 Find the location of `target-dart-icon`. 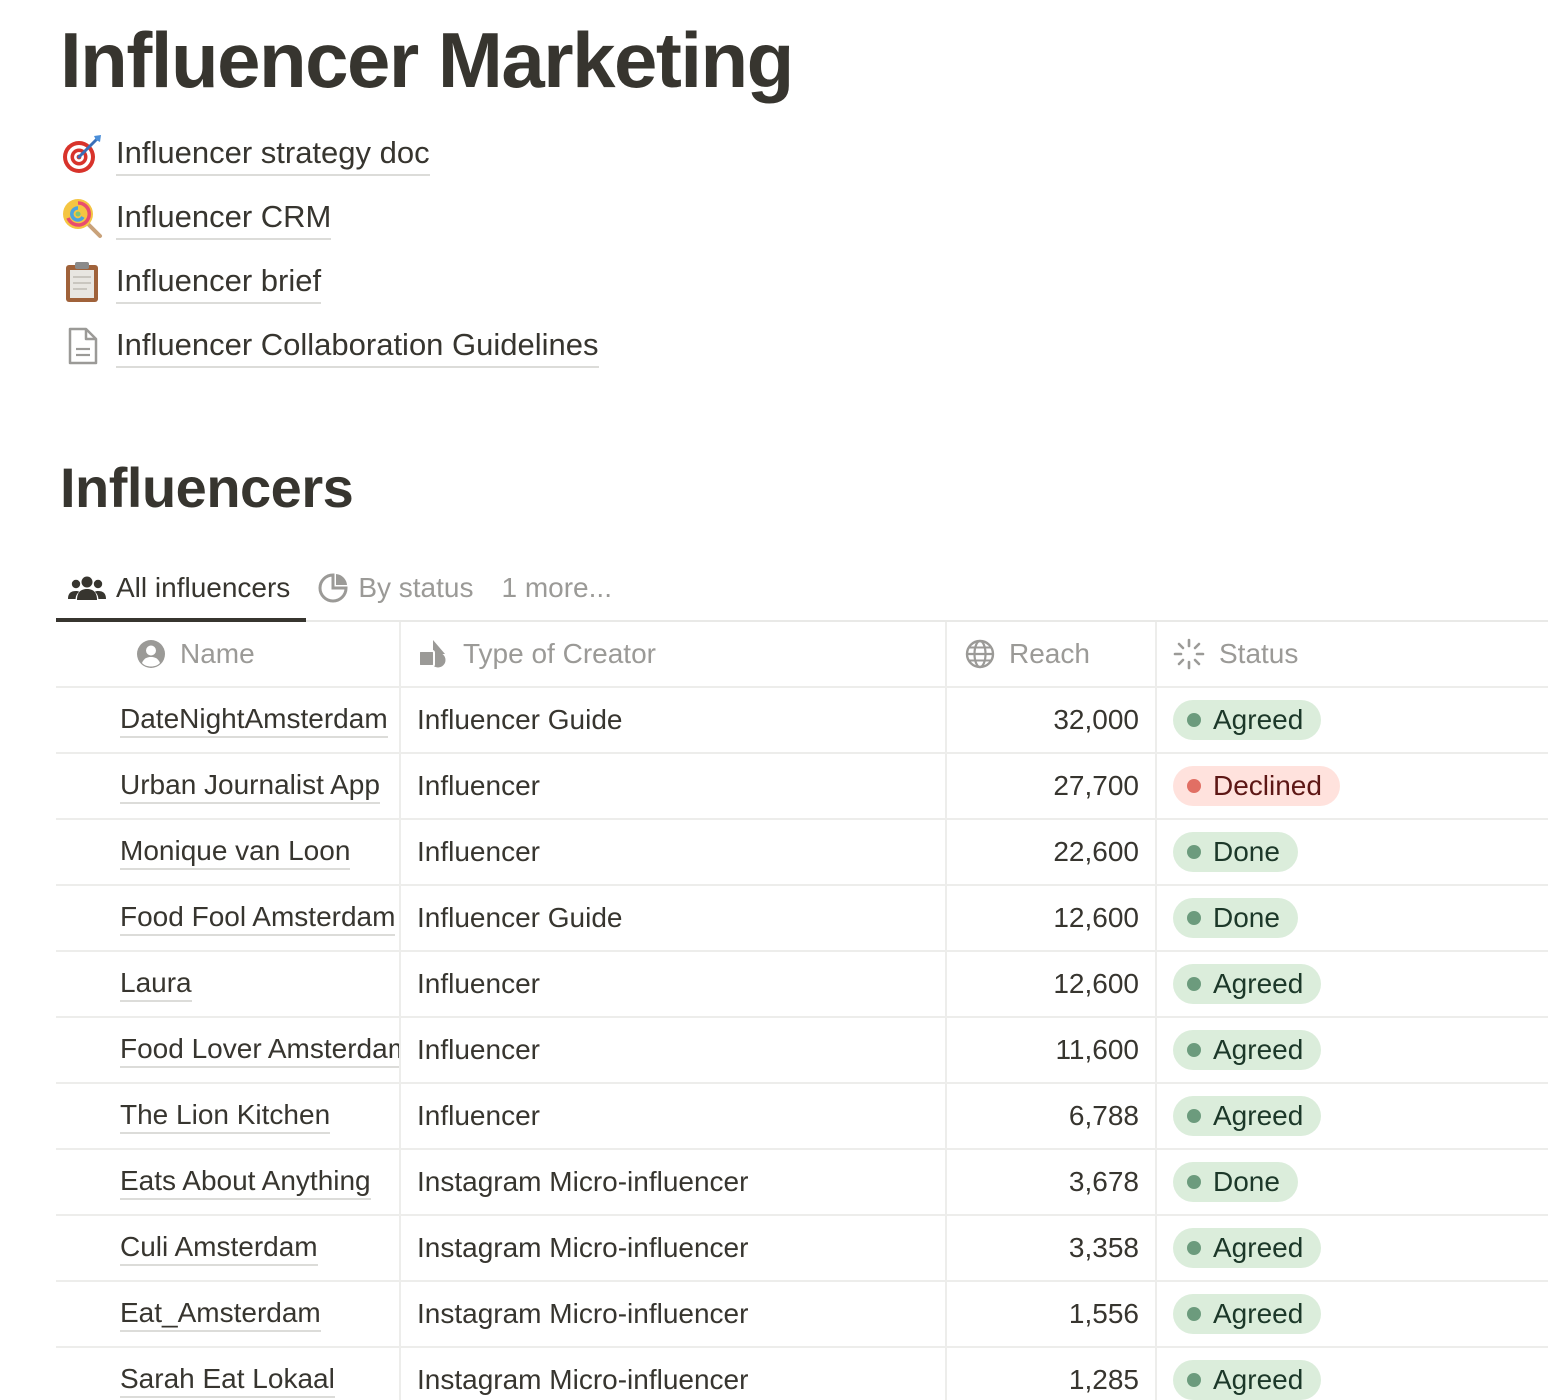

target-dart-icon is located at coordinates (83, 154).